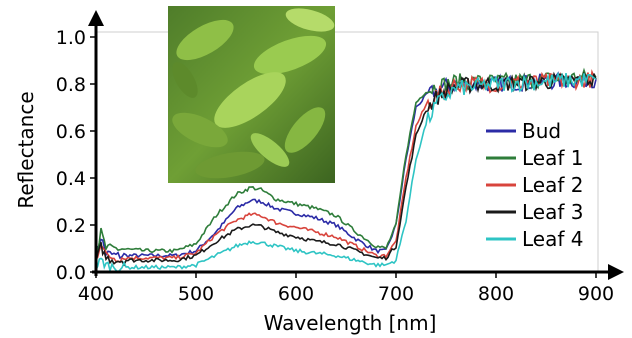  I want to click on legend-label-leaf-3: Leaf 3, so click(552, 212).